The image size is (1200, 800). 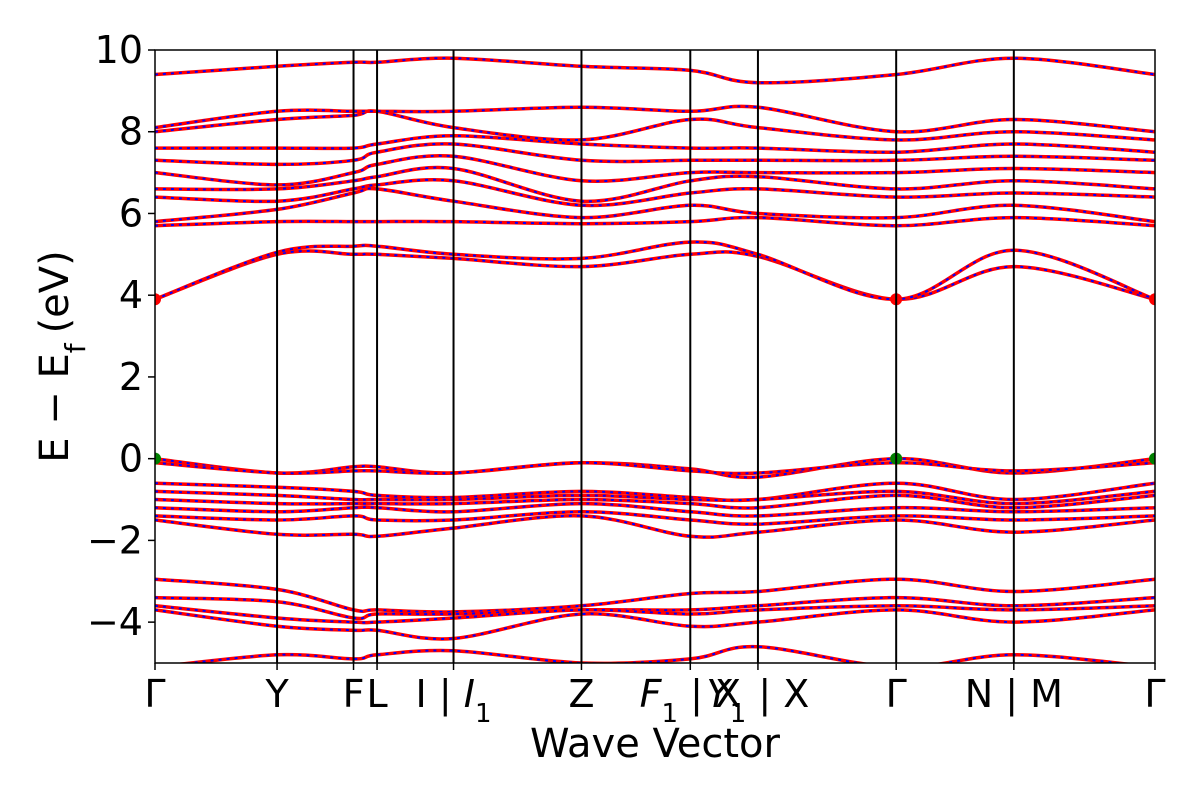 I want to click on band-c9-spin-down, so click(x=655, y=144).